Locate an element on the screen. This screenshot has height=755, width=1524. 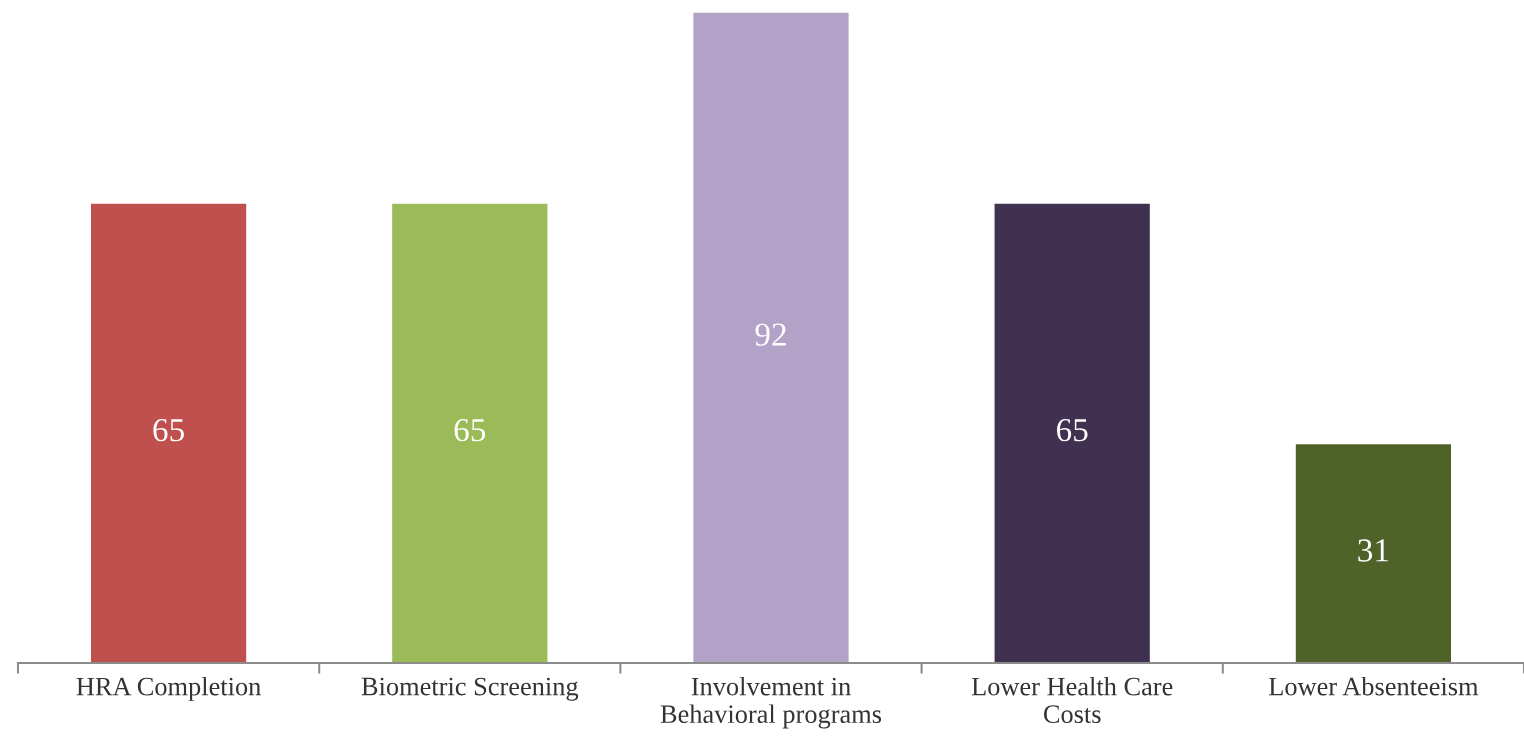
x-tick-label: Biometric Screening is located at coordinates (470, 689).